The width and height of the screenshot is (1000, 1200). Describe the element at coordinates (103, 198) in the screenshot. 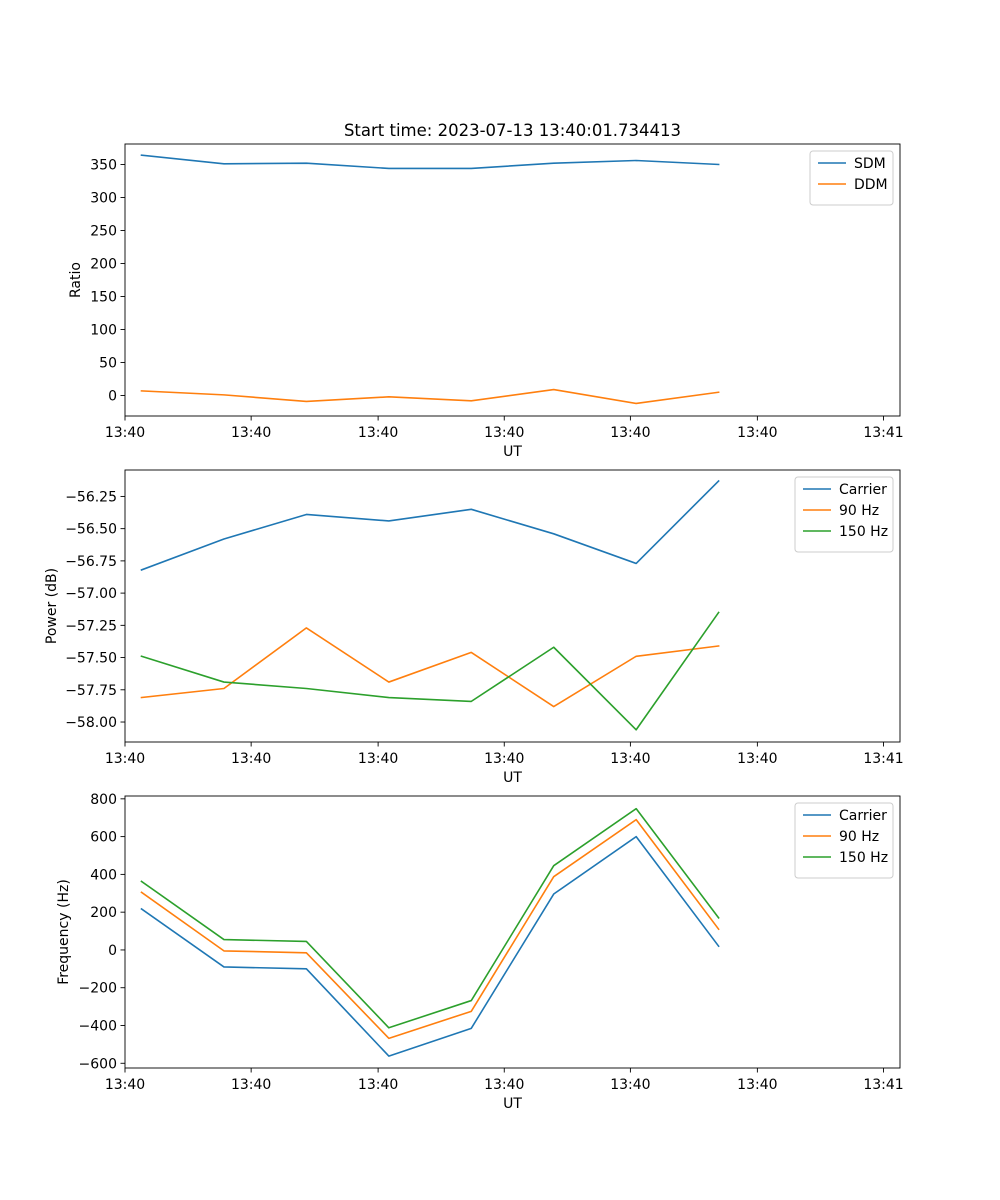

I see `ratio-y-tick-label: 300` at that location.